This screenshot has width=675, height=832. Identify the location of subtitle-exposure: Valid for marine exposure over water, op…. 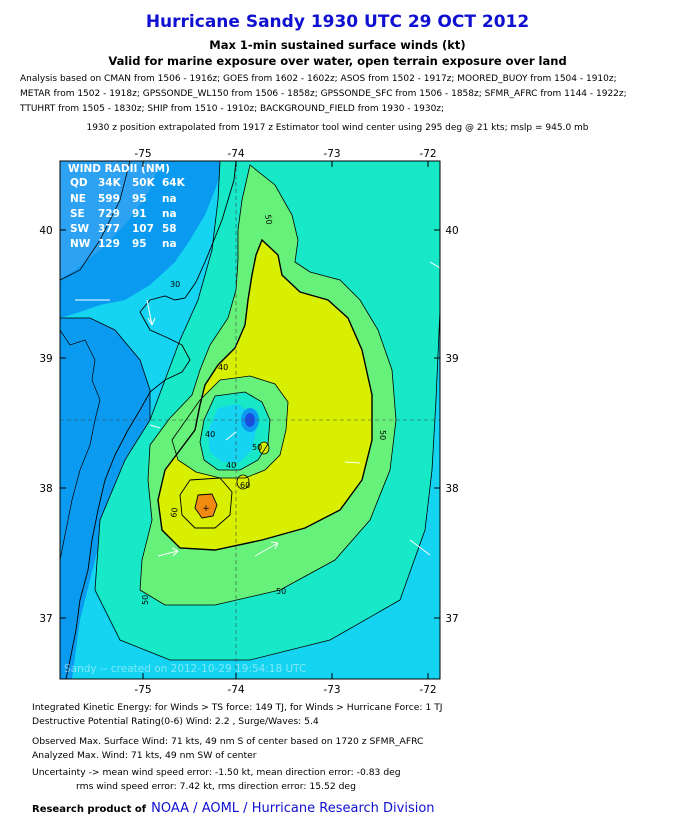
(337, 61).